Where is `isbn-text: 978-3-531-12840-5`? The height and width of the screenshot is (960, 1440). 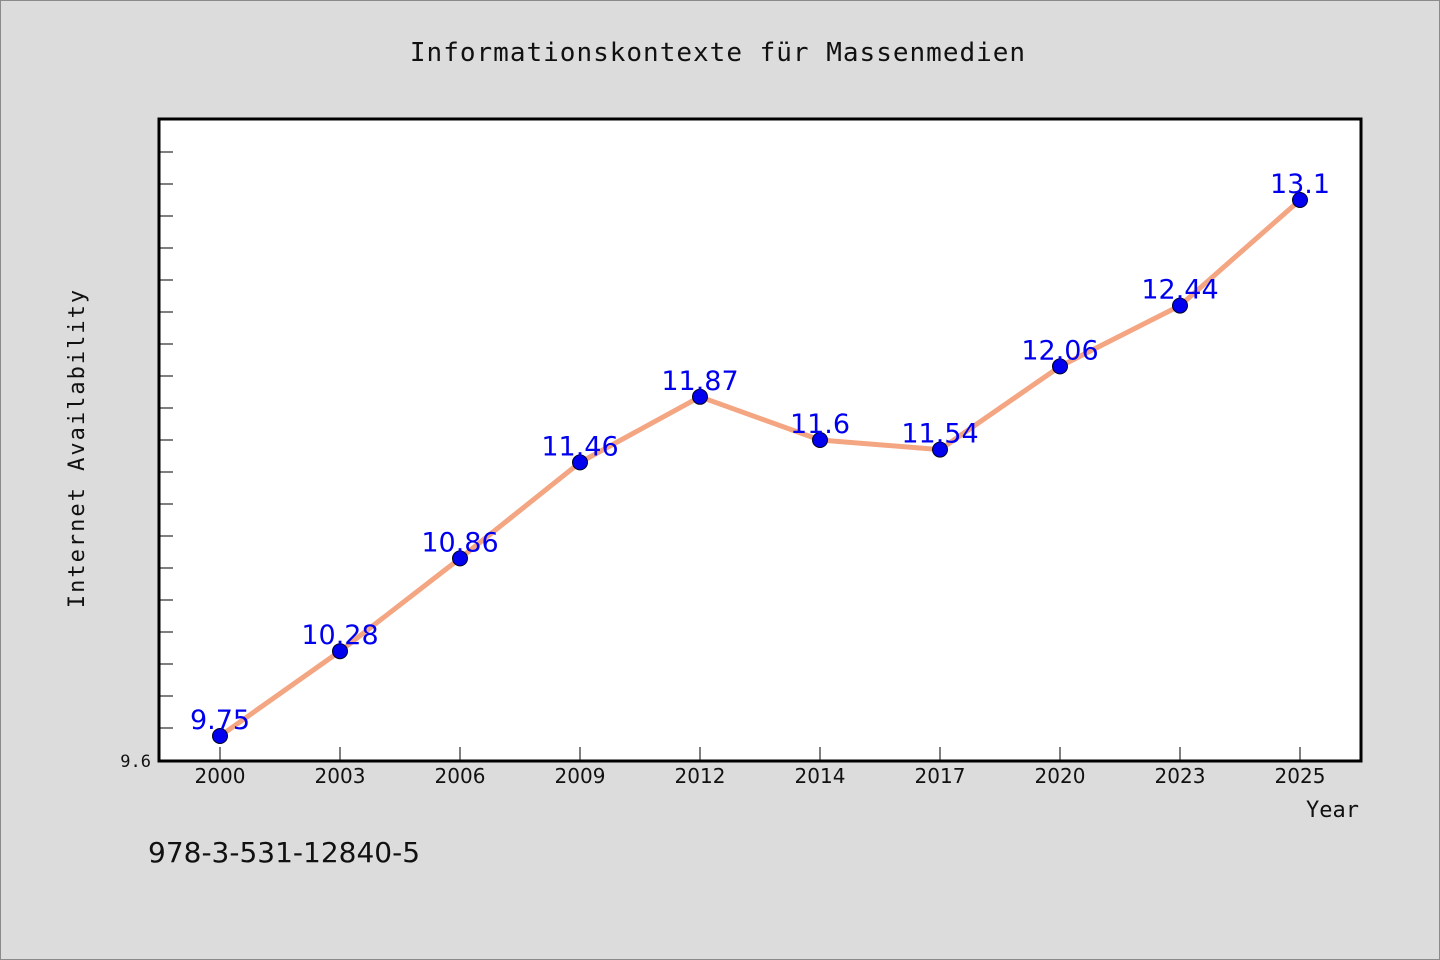
isbn-text: 978-3-531-12840-5 is located at coordinates (284, 852).